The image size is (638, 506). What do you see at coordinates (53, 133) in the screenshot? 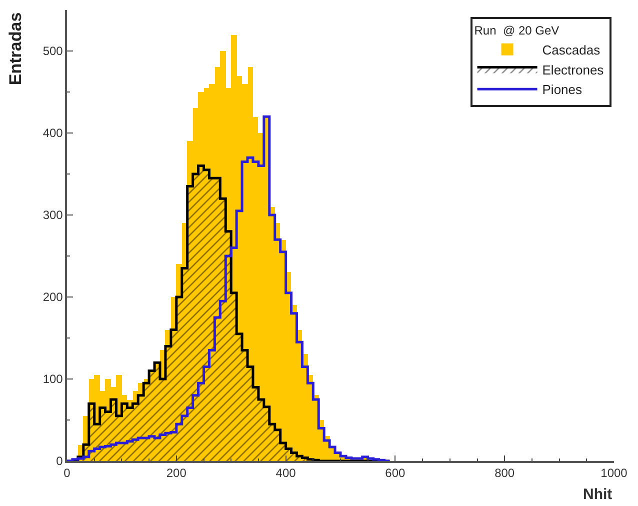
I see `y-tick-label: 400` at bounding box center [53, 133].